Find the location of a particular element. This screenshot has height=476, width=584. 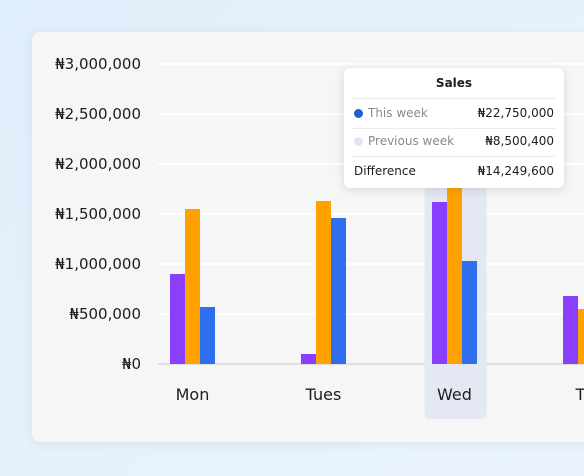

y-tick-label: ₦1,500,000 is located at coordinates (98, 214).